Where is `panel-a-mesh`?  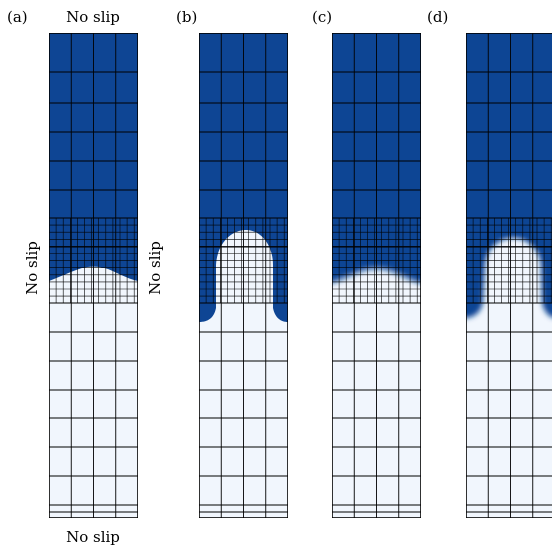 panel-a-mesh is located at coordinates (93, 275).